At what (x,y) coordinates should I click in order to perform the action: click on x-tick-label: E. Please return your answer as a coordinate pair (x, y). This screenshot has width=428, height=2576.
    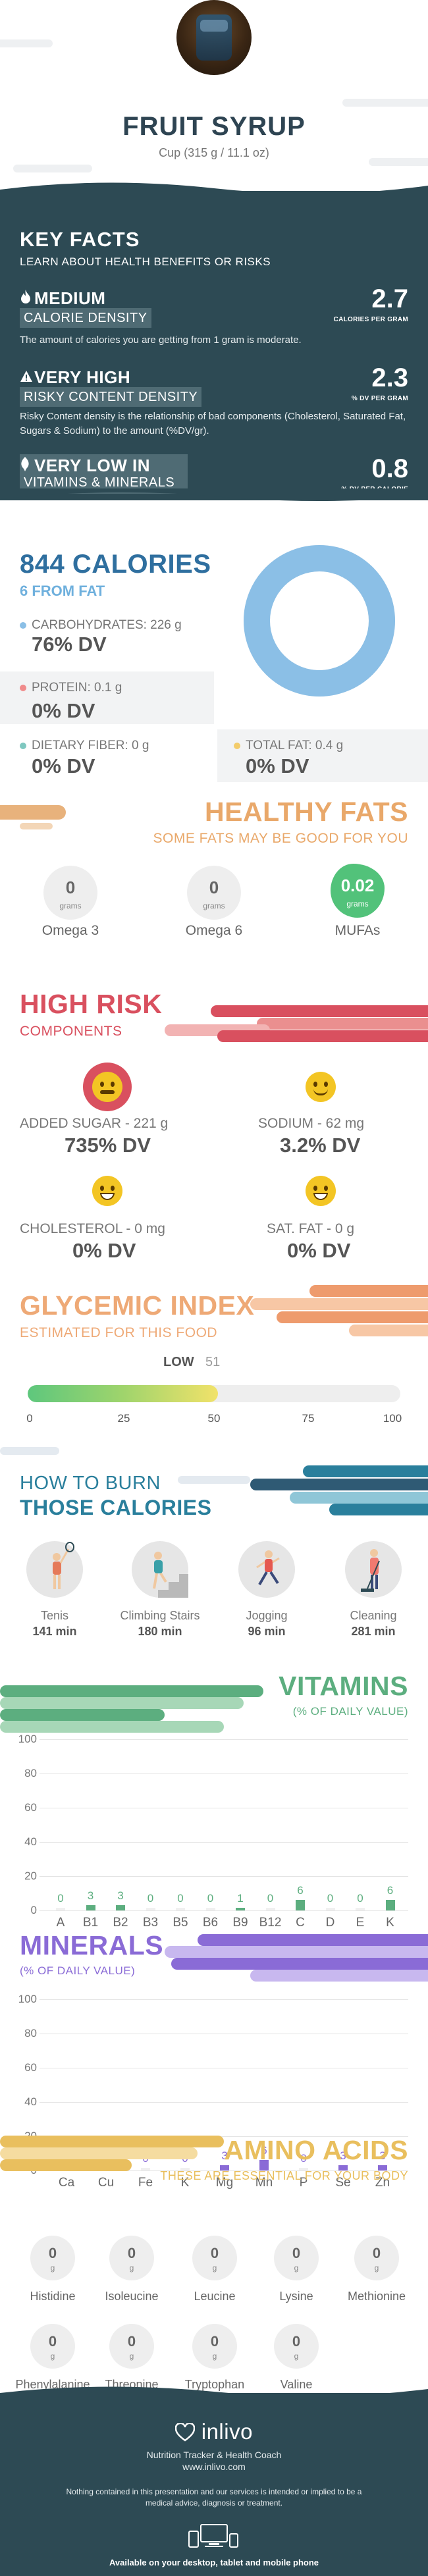
    Looking at the image, I should click on (360, 1923).